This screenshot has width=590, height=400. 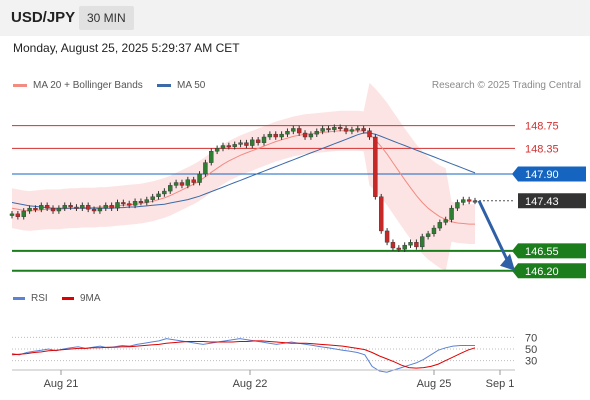 I want to click on rsi-tick-30: 30, so click(x=531, y=362).